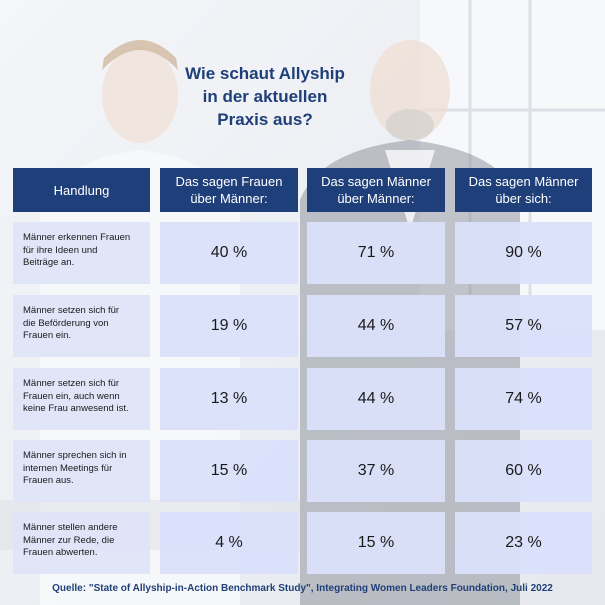  I want to click on value-cell-r0-c3: 90 %, so click(523, 253).